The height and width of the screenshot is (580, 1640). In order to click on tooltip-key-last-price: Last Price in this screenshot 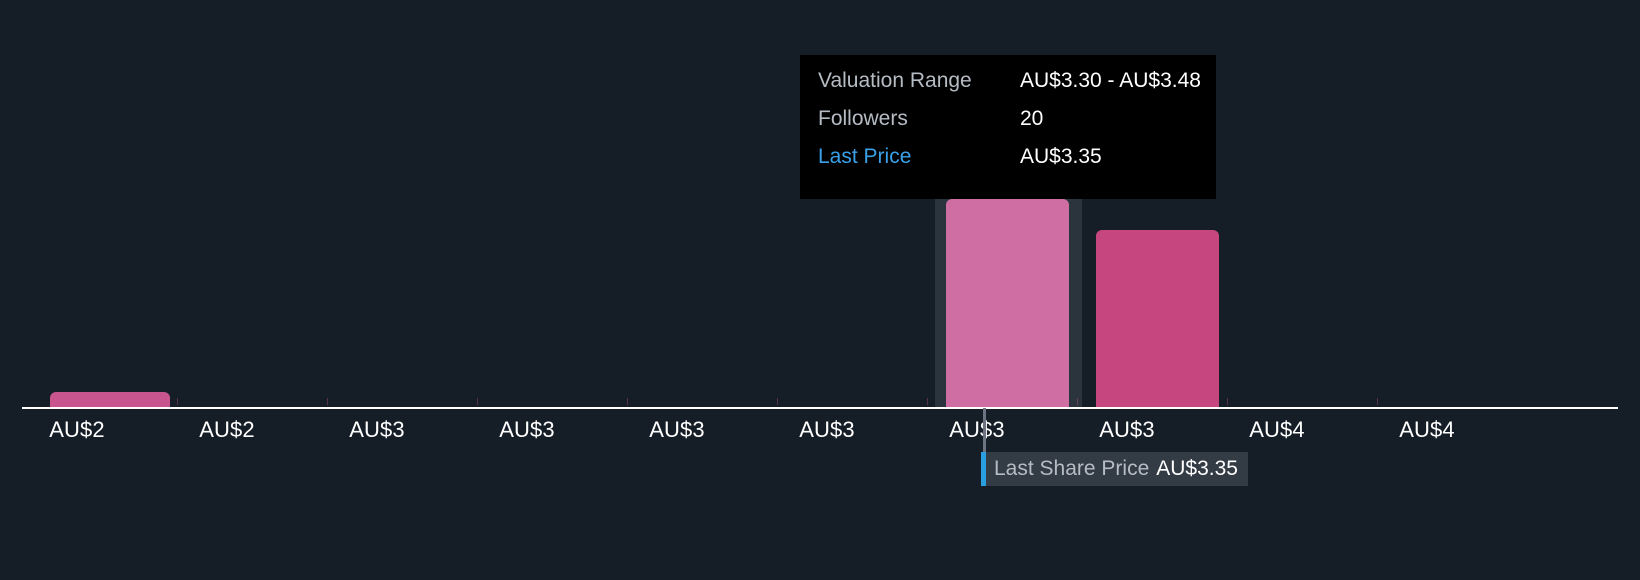, I will do `click(865, 156)`.